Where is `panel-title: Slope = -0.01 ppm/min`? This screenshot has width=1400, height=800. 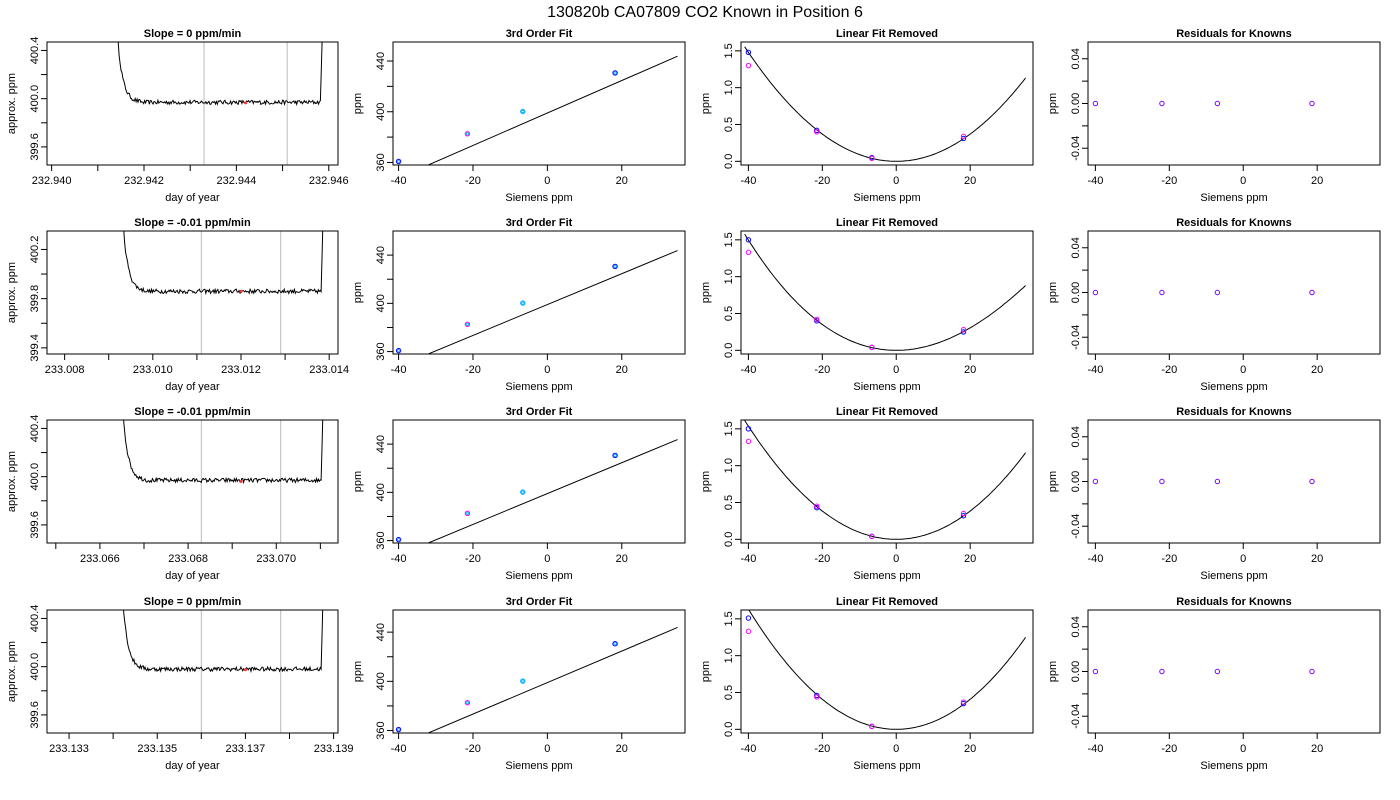
panel-title: Slope = -0.01 ppm/min is located at coordinates (192, 412).